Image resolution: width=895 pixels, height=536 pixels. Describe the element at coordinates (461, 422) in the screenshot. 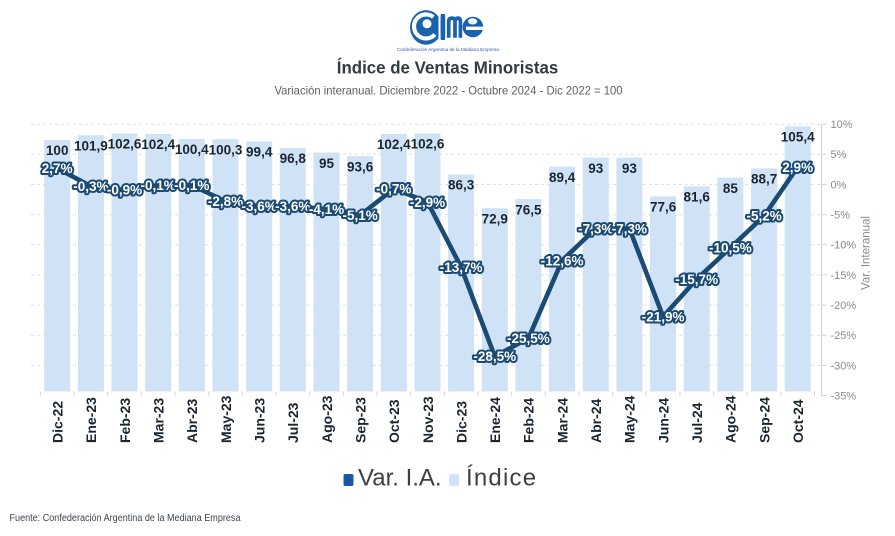

I see `svg-text: Dic-23` at that location.